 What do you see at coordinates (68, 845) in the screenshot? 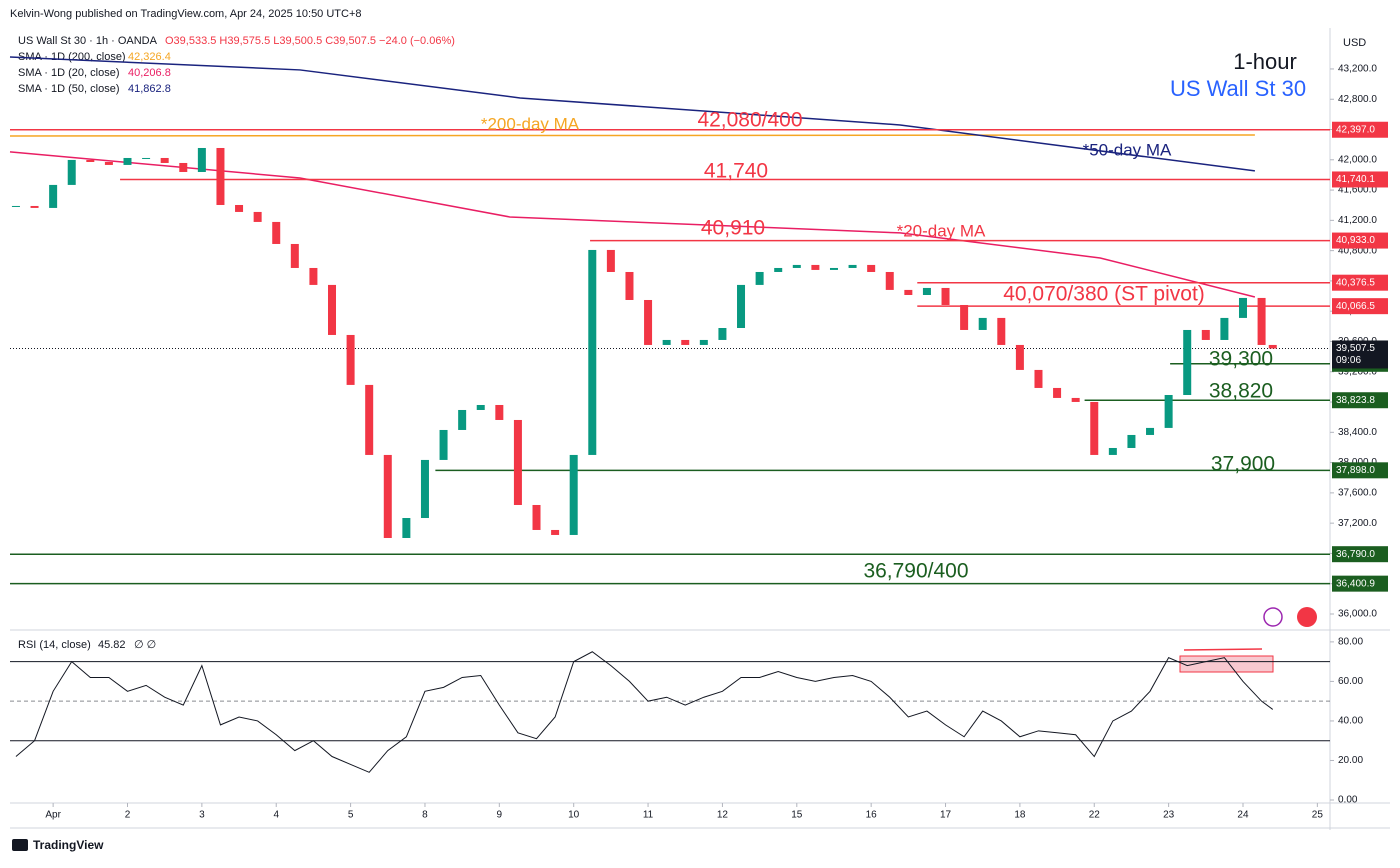
I see `brand: TradingView` at bounding box center [68, 845].